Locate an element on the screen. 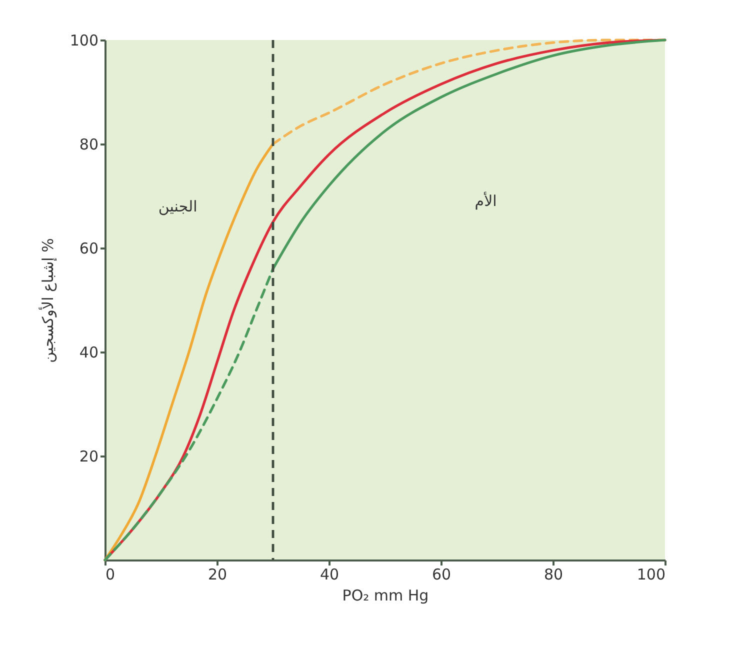 Image resolution: width=748 pixels, height=669 pixels. y-tick-label: 20 is located at coordinates (88, 457).